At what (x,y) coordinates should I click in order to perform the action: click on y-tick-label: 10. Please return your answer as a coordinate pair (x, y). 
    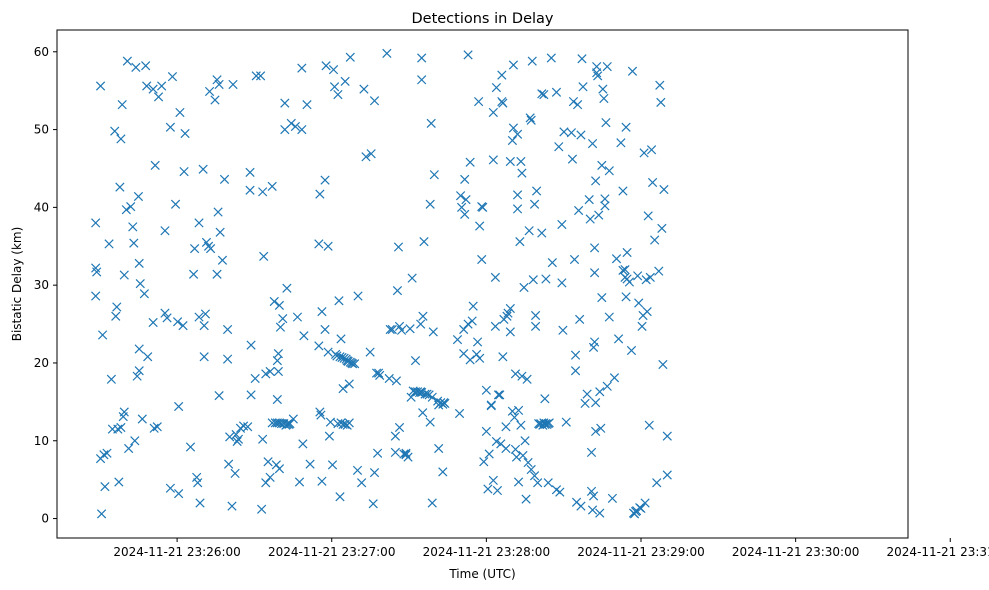
    Looking at the image, I should click on (41, 441).